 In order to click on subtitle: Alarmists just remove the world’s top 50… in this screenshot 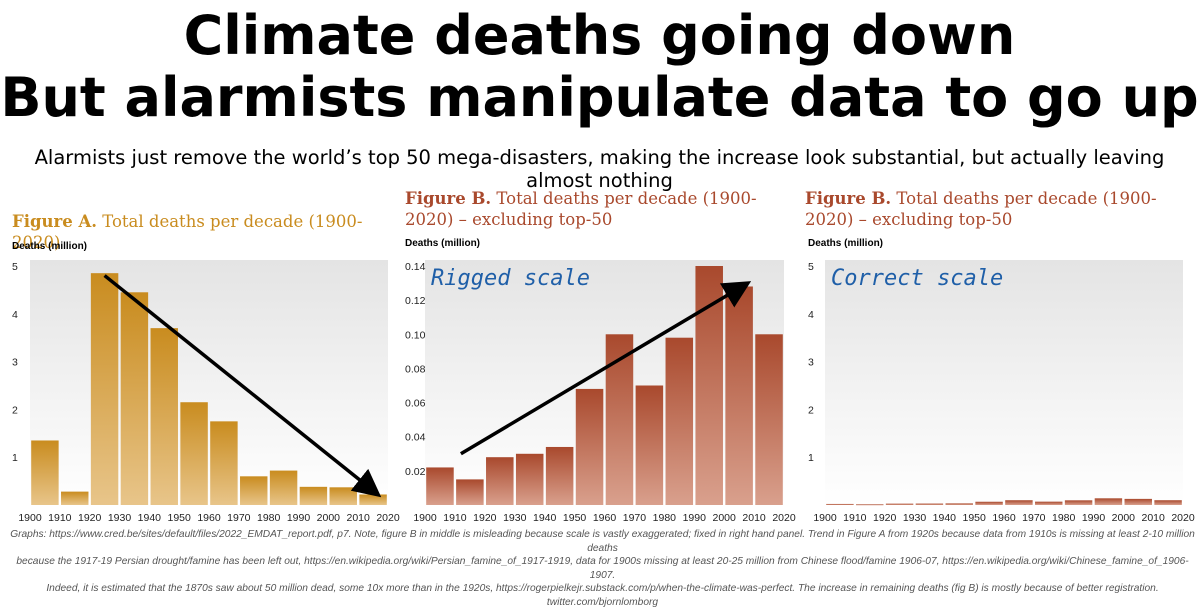, I will do `click(599, 169)`.